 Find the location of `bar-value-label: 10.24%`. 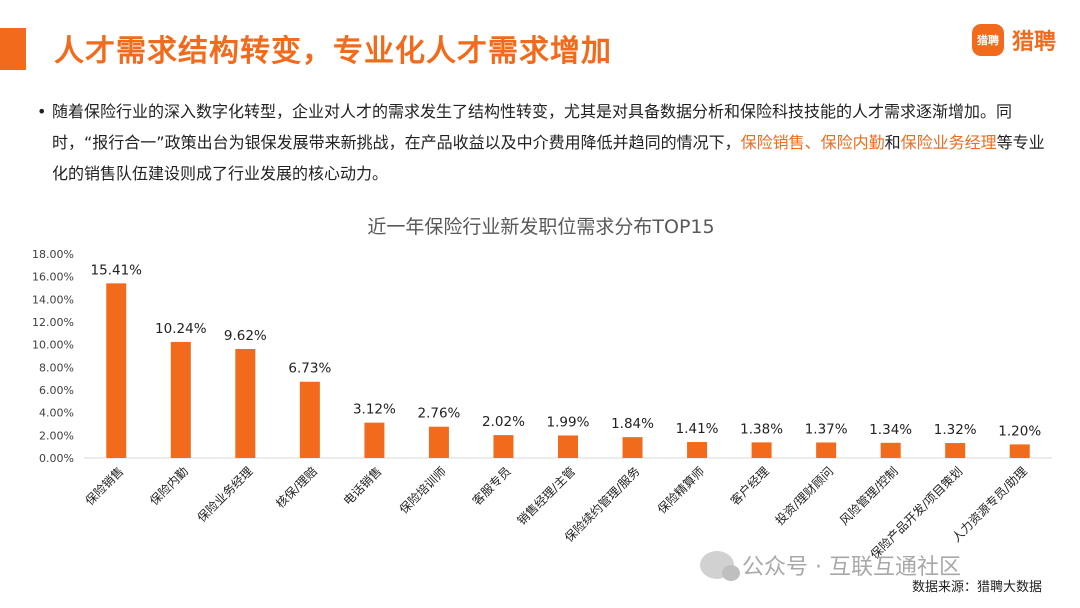

bar-value-label: 10.24% is located at coordinates (181, 329).